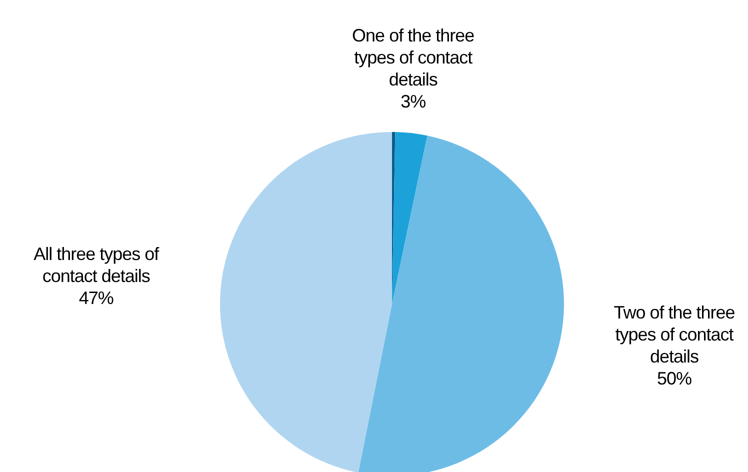  Describe the element at coordinates (413, 101) in the screenshot. I see `data-label: 3%` at that location.